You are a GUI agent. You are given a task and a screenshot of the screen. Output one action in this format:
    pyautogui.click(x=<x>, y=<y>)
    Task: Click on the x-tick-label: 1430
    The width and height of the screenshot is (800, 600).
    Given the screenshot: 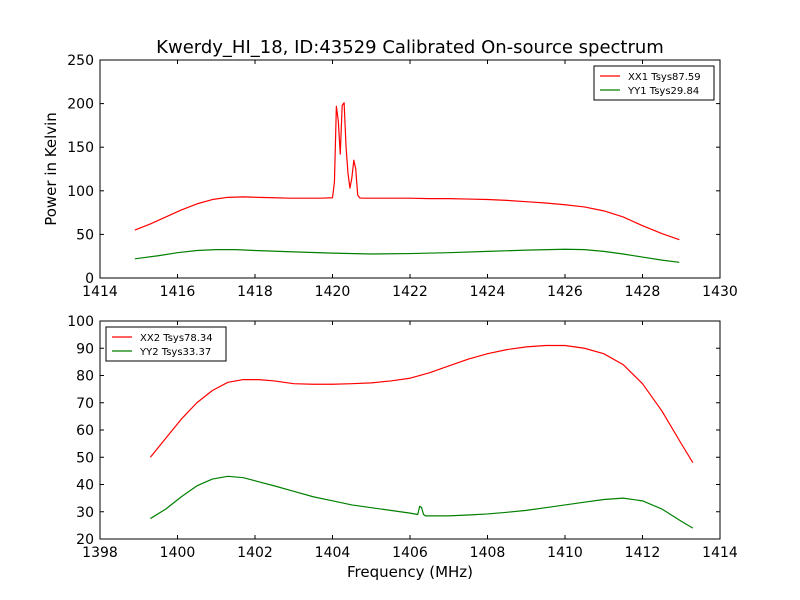 What is the action you would take?
    pyautogui.click(x=720, y=292)
    